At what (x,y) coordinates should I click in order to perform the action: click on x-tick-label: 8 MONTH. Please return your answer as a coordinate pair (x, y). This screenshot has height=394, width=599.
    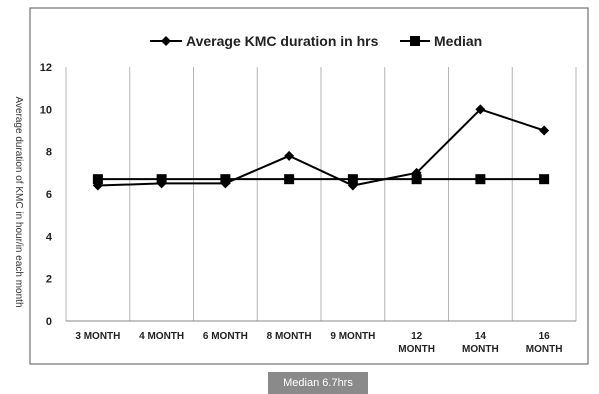
    Looking at the image, I should click on (289, 336).